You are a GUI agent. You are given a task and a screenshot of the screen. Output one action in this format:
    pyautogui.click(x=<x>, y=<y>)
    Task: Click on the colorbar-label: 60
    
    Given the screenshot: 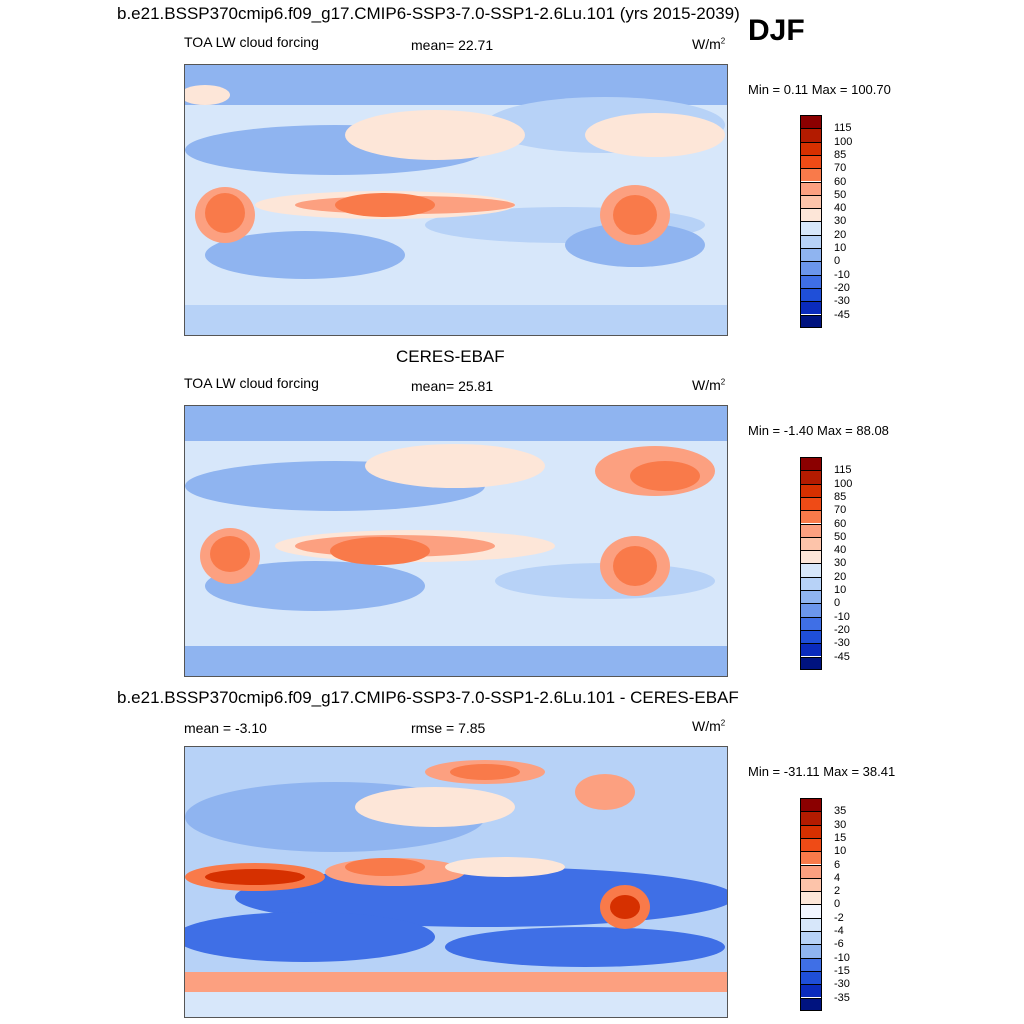 What is the action you would take?
    pyautogui.click(x=840, y=523)
    